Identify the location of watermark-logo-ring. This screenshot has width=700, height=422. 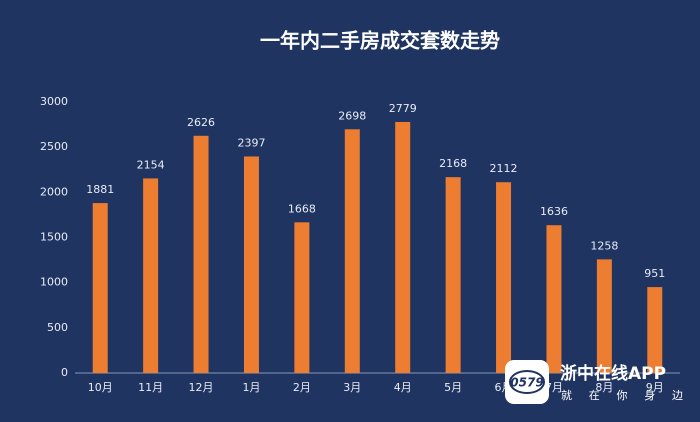
(527, 382).